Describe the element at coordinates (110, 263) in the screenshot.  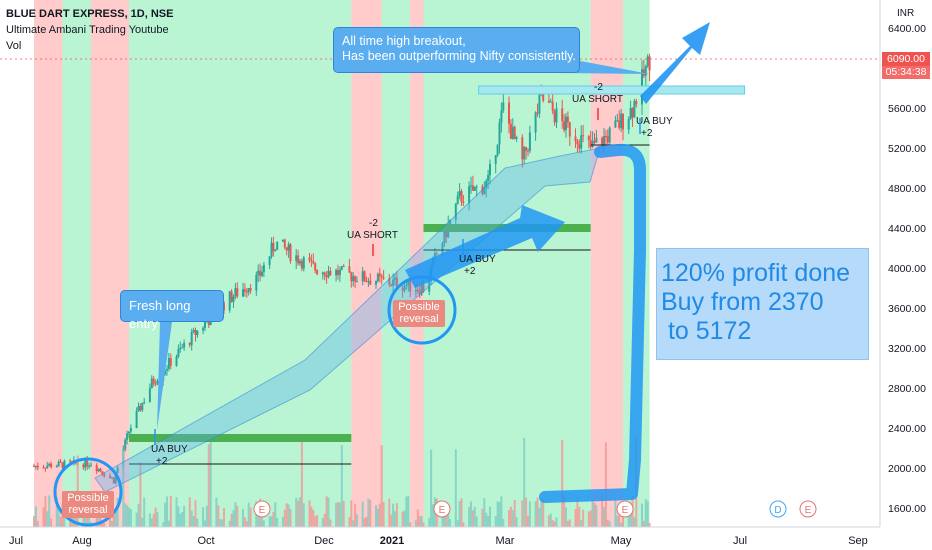
I see `bearish-zone` at that location.